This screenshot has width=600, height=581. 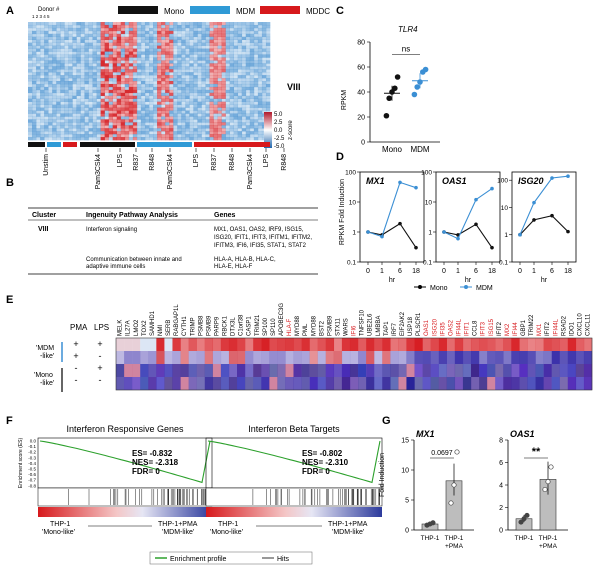 I want to click on gene-label: STX11, so click(x=339, y=326).